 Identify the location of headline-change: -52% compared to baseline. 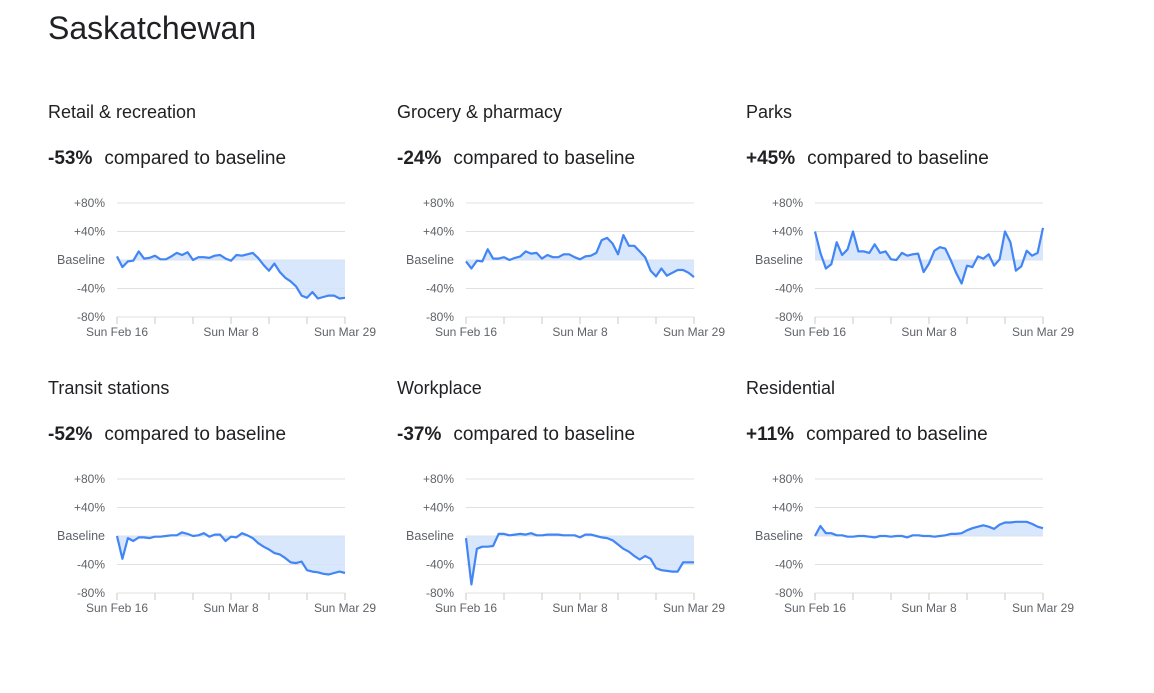
(167, 435).